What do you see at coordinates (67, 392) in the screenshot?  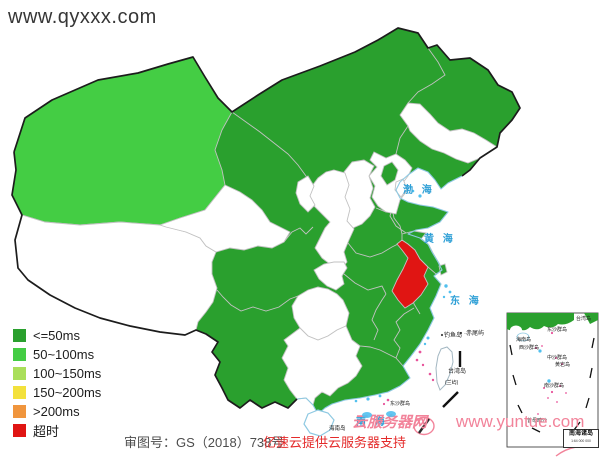 I see `legend-label: 150~200ms` at bounding box center [67, 392].